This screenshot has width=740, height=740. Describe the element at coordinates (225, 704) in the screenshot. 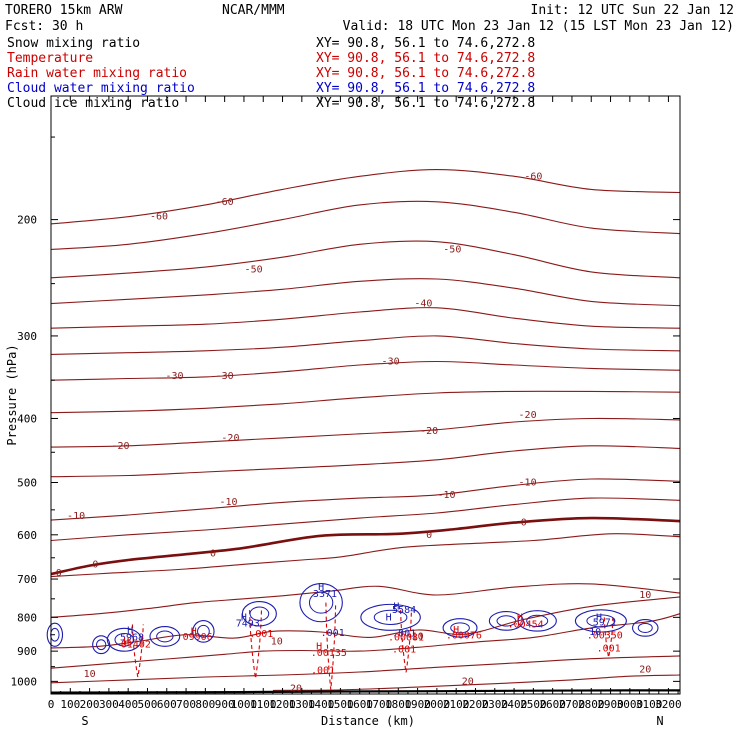

I see `x-tick-label: 900` at that location.